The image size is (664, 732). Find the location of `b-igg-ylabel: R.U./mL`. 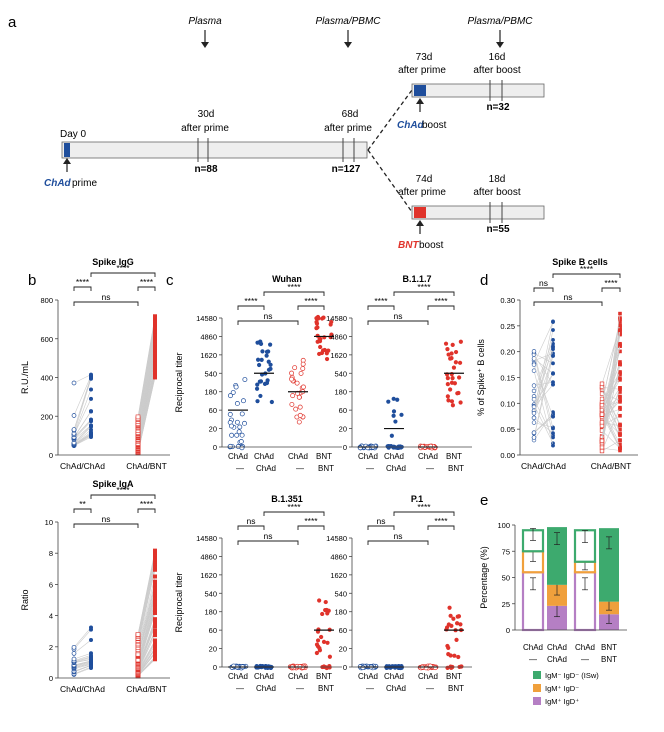

b-igg-ylabel: R.U./mL is located at coordinates (25, 377).